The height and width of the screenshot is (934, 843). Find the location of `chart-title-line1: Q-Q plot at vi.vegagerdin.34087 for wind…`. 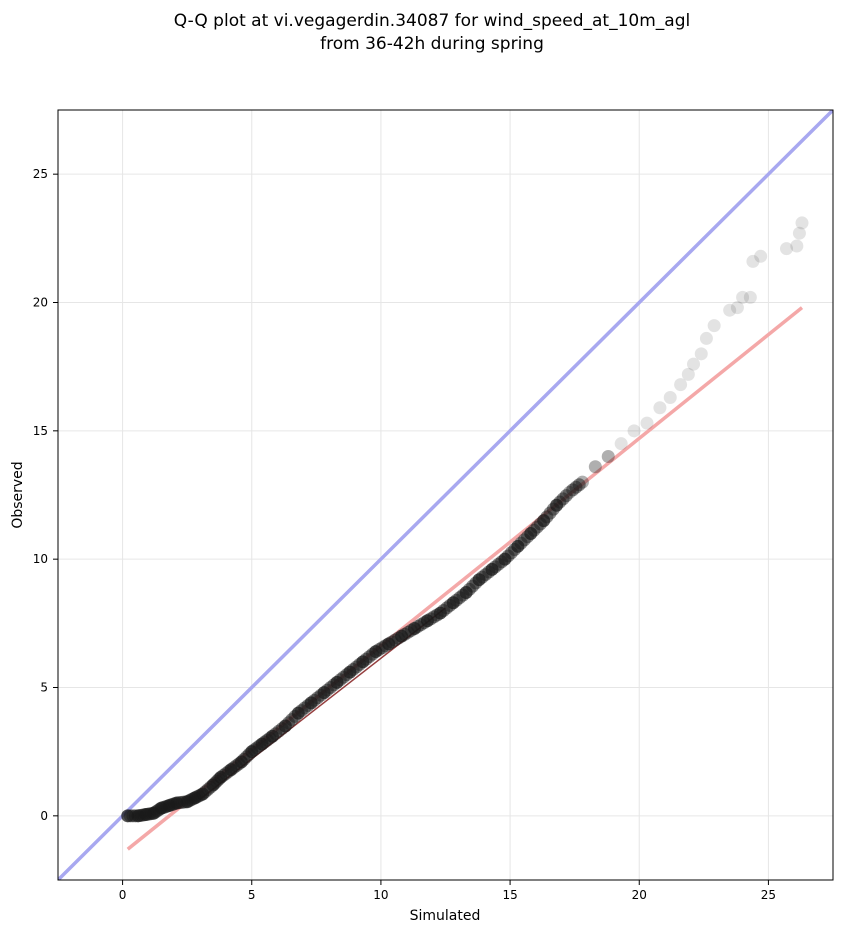

chart-title-line1: Q-Q plot at vi.vegagerdin.34087 for wind… is located at coordinates (432, 21).